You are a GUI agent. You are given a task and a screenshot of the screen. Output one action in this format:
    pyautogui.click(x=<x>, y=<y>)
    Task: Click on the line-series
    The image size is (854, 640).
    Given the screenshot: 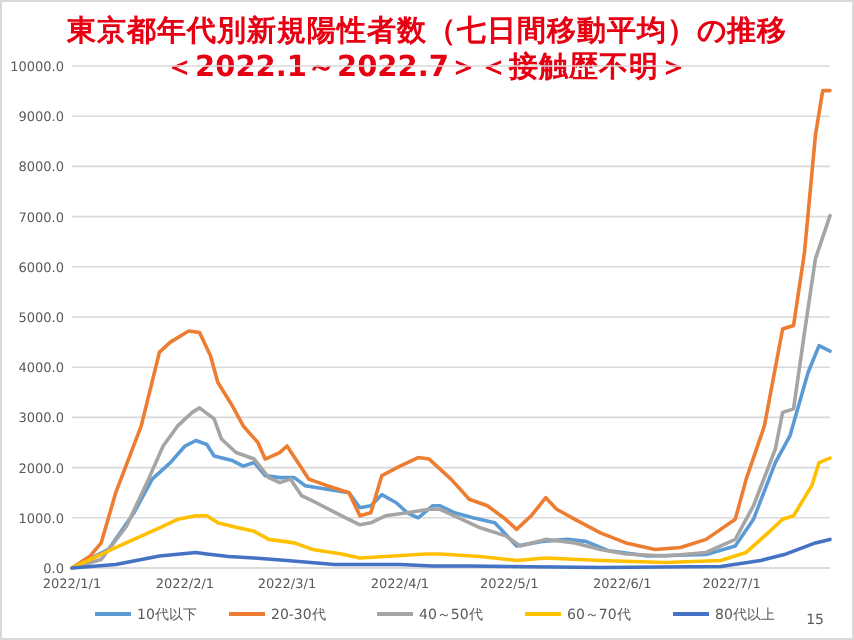 What is the action you would take?
    pyautogui.click(x=451, y=553)
    